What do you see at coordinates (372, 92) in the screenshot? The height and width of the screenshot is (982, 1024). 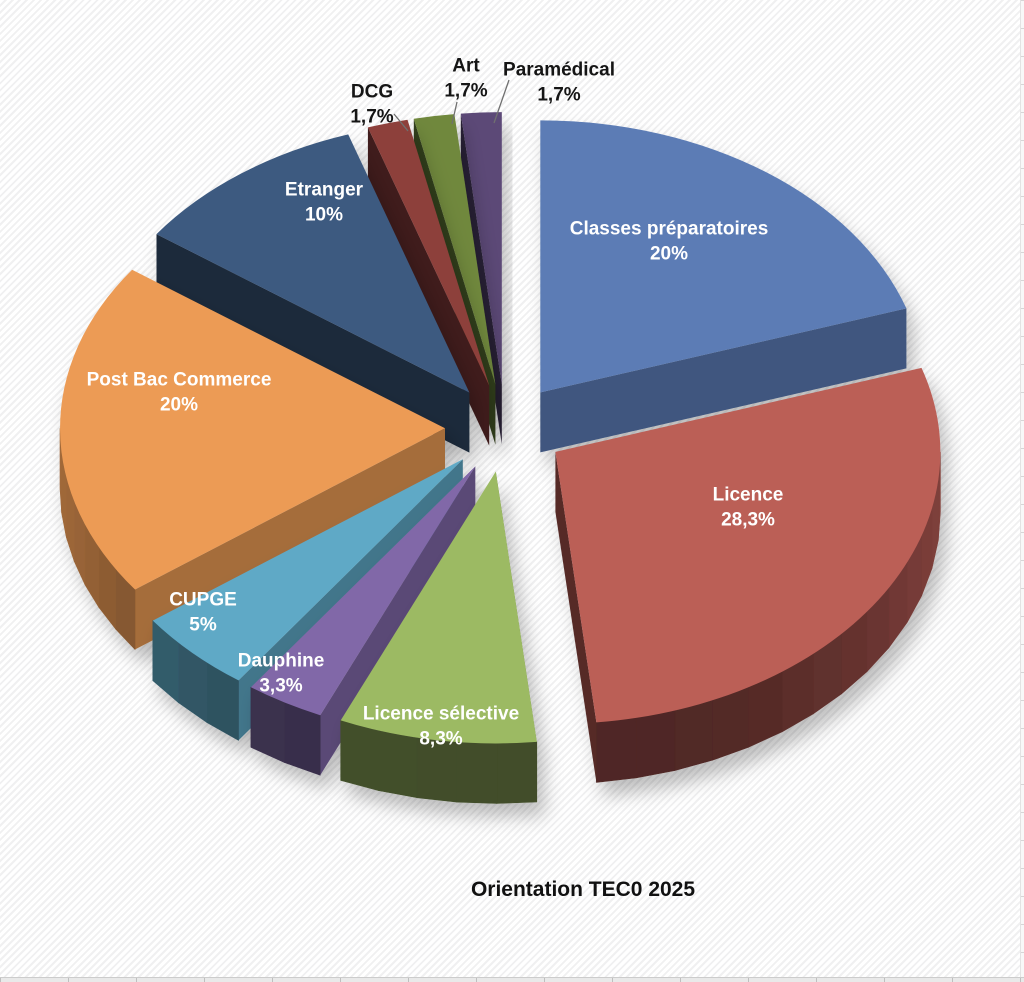 I see `slice-label-name: DCG` at bounding box center [372, 92].